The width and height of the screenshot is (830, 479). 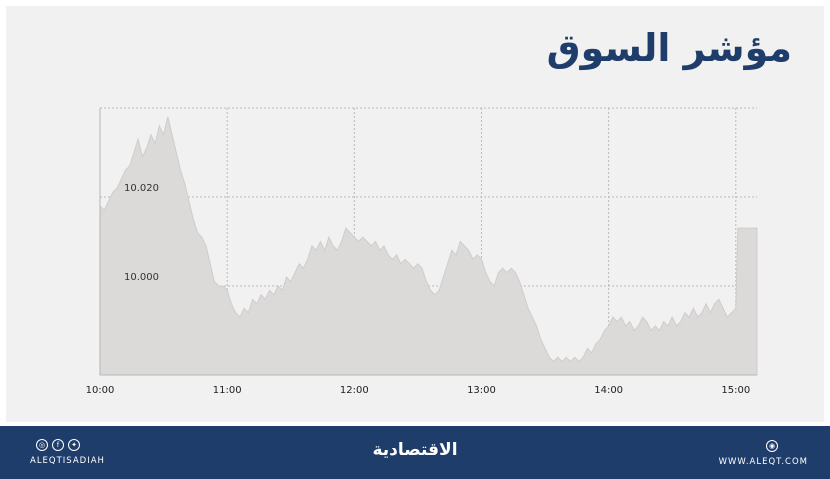 I want to click on twitter-icon: ✦, so click(x=74, y=445).